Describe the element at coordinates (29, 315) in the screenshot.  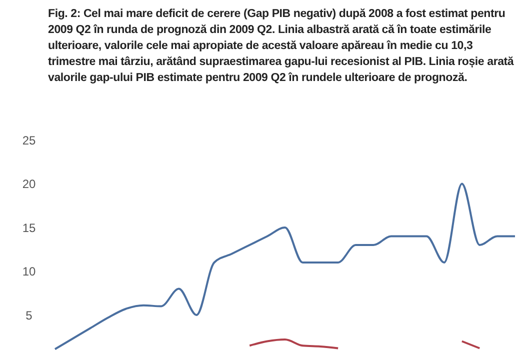
I see `y-tick-label: 5` at that location.